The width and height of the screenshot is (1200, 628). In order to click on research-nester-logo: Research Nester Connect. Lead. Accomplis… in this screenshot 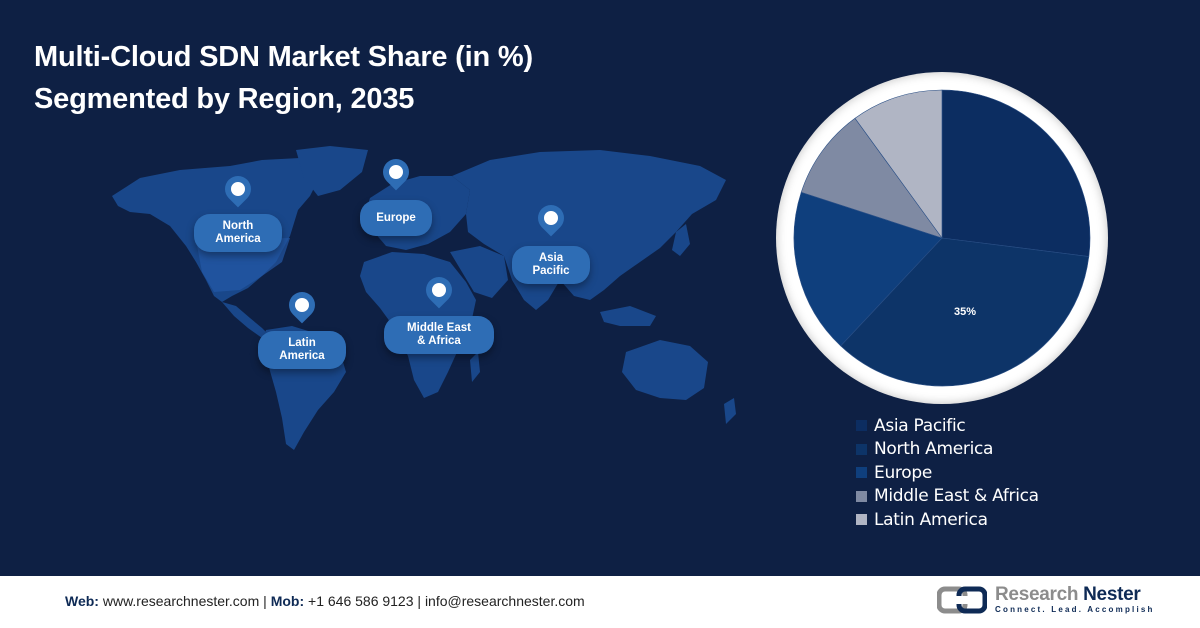, I will do `click(1046, 600)`.